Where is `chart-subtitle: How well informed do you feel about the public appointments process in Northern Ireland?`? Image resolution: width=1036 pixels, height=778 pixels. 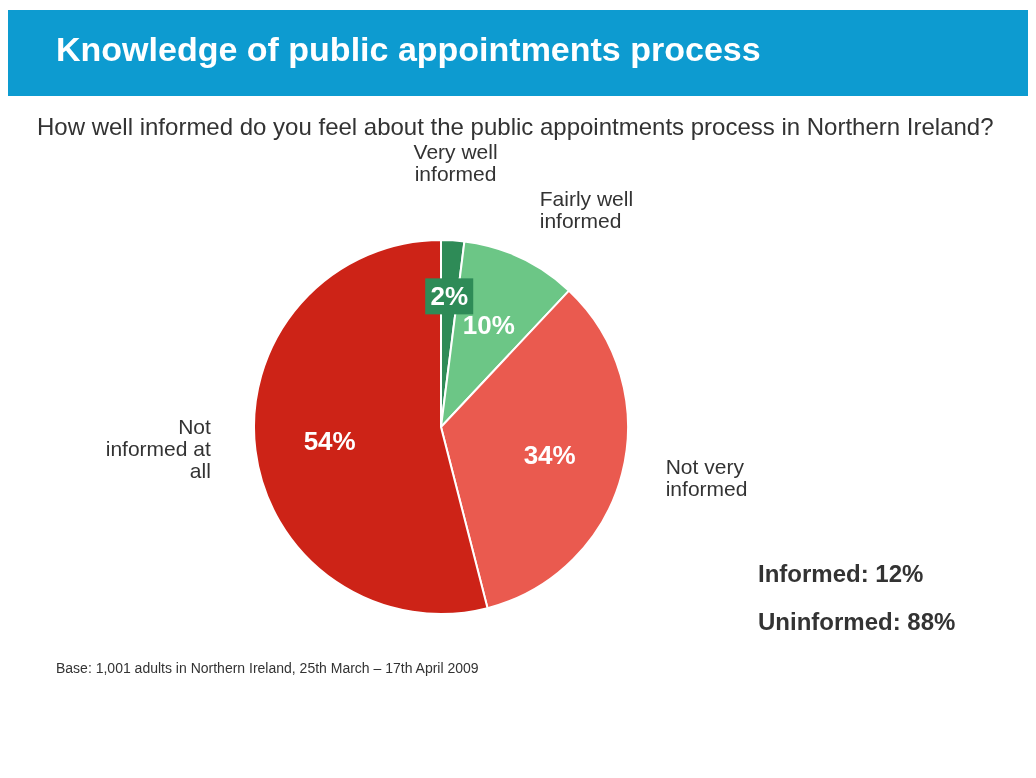
chart-subtitle: How well informed do you feel about the public appointments process in Northern Ireland? is located at coordinates (516, 127).